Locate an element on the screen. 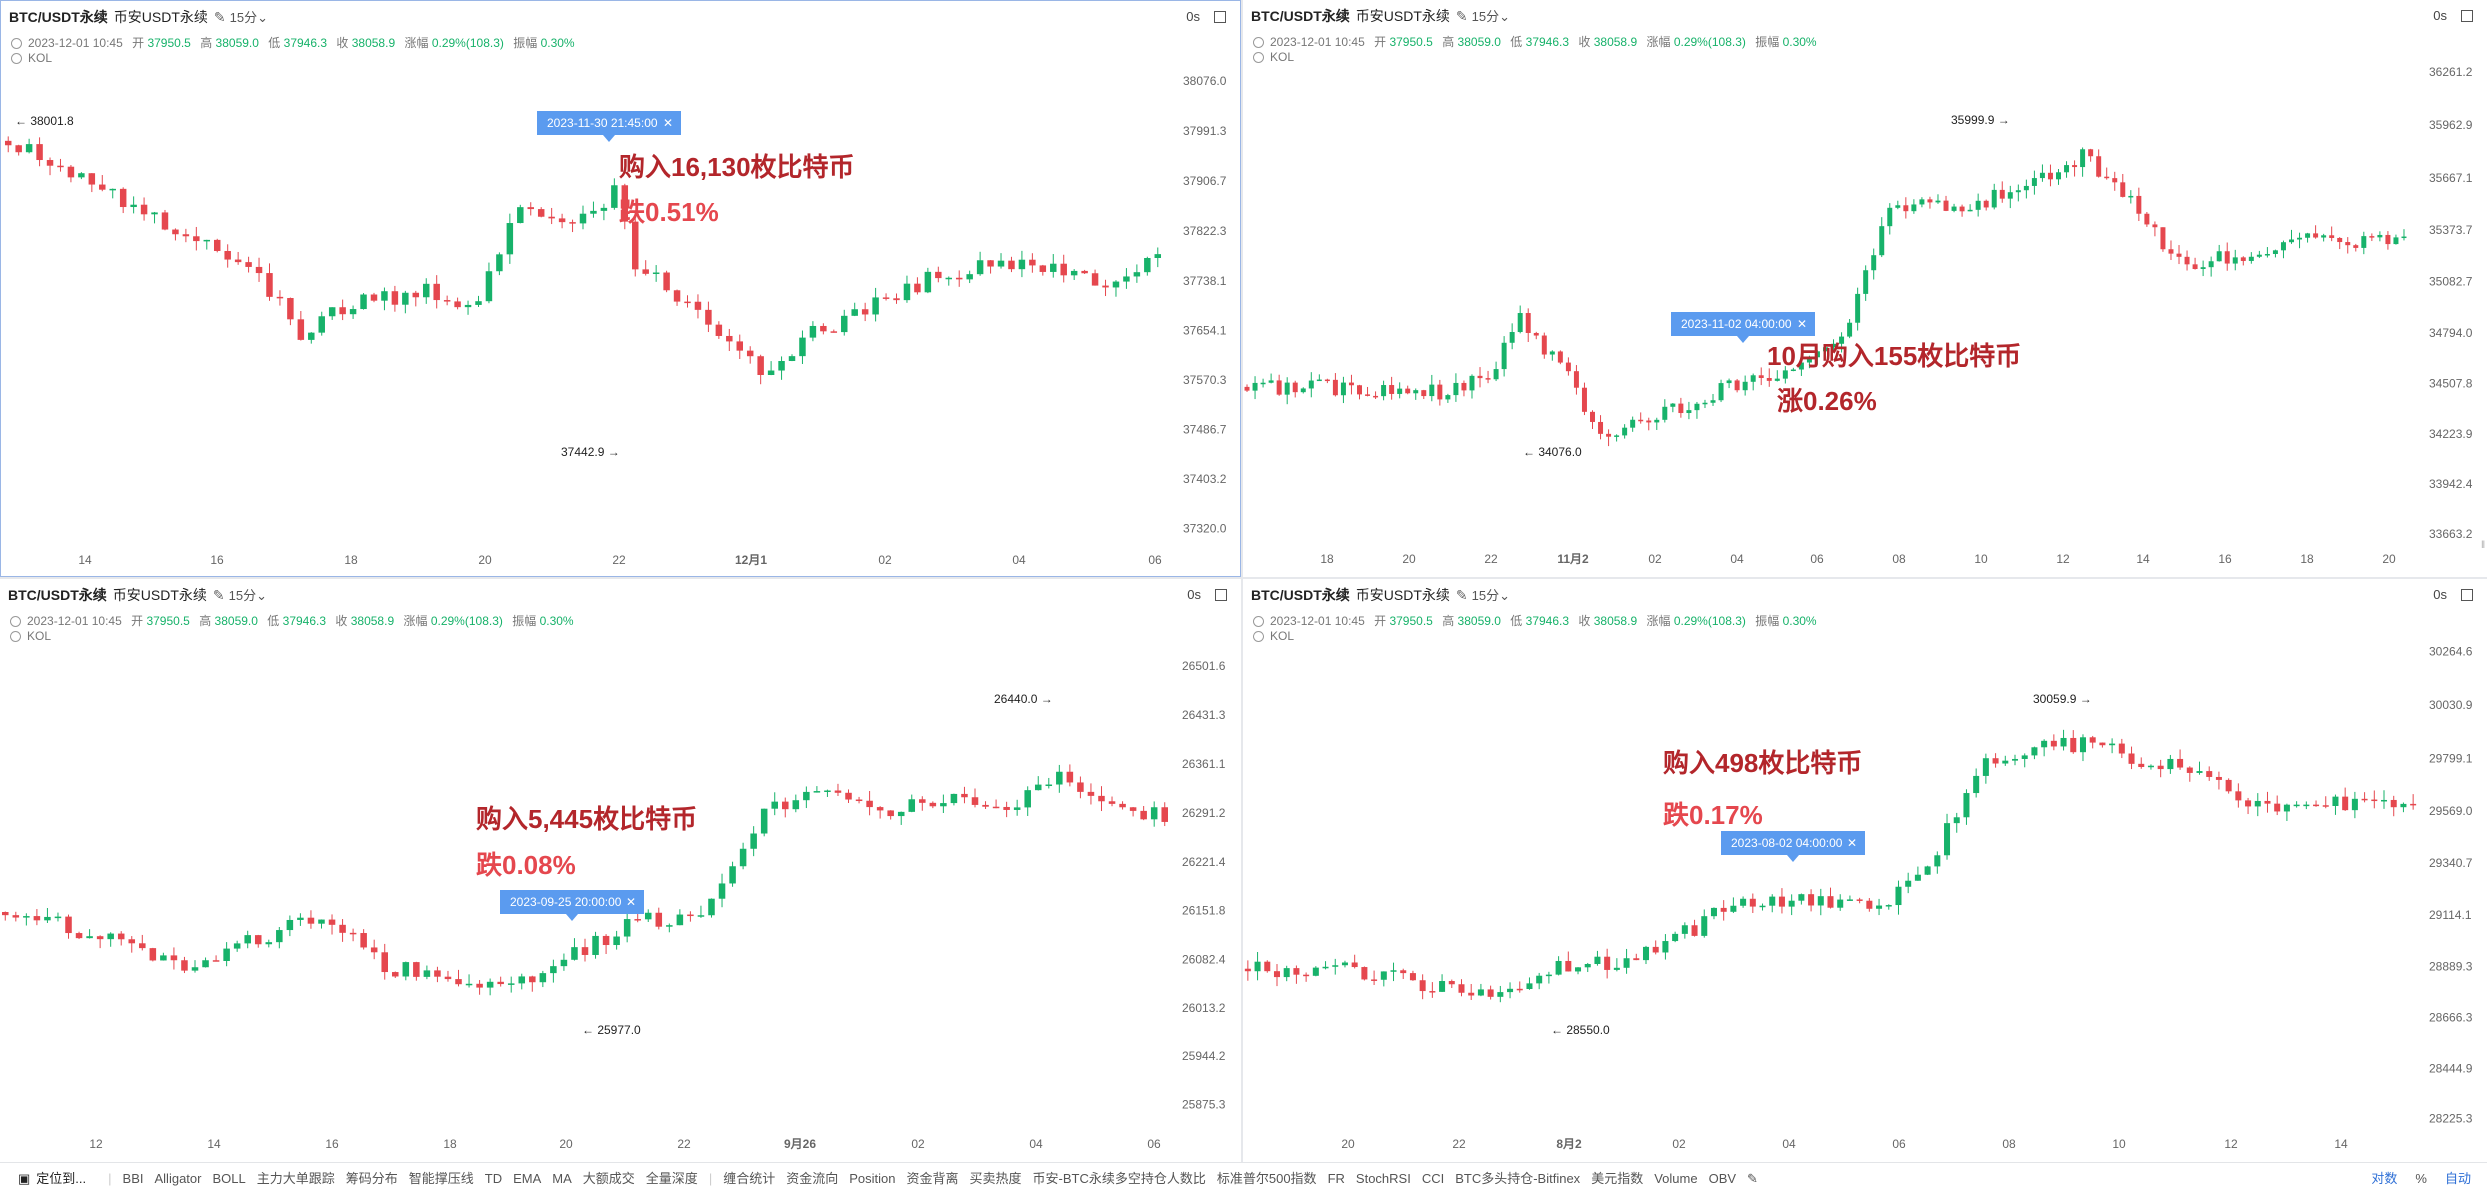 This screenshot has height=1188, width=2487. indicator-item: EMA is located at coordinates (527, 1178).